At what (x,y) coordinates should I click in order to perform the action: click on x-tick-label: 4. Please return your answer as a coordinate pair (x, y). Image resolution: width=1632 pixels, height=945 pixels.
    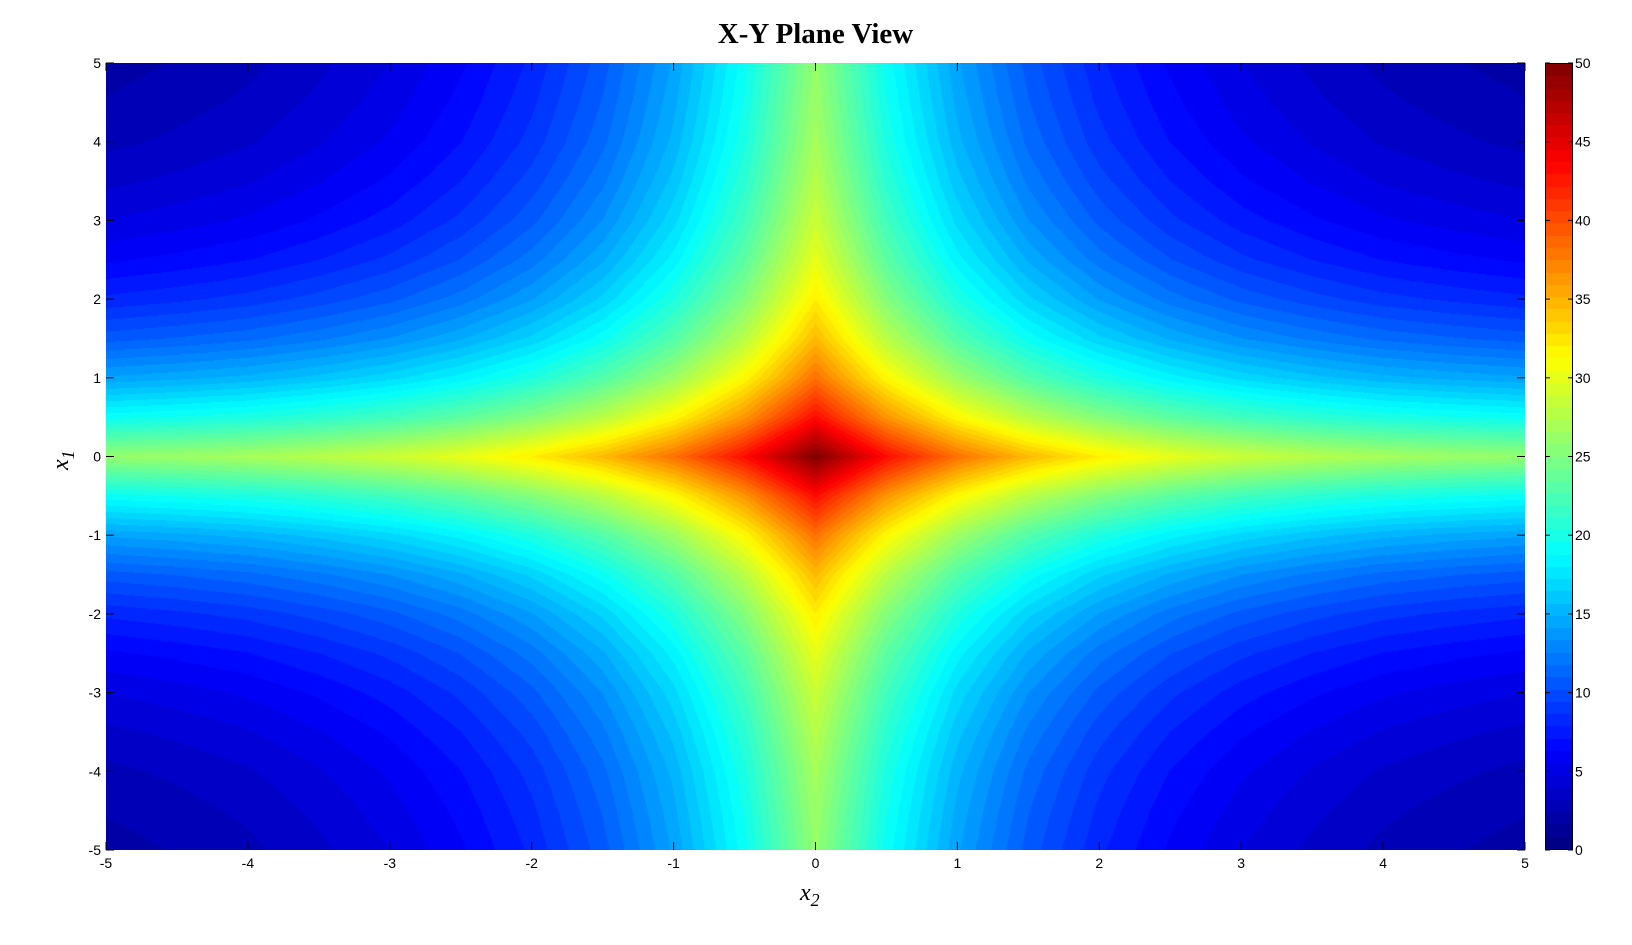
    Looking at the image, I should click on (1383, 863).